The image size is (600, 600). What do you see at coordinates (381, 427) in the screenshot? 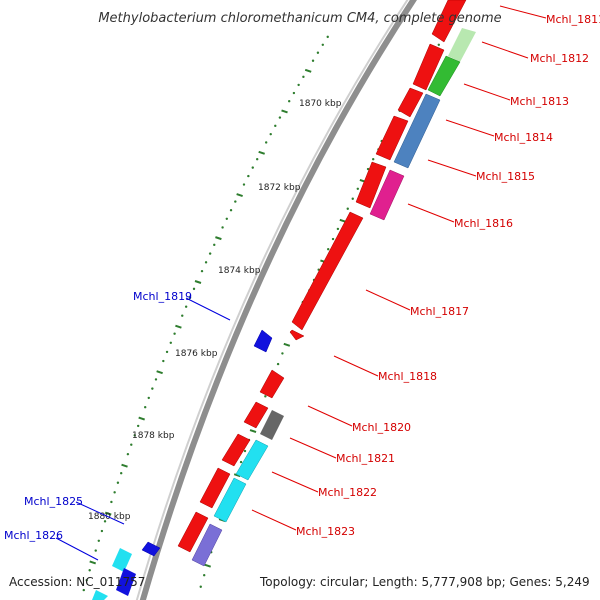
I see `gene-label-1820: Mchl_1820` at bounding box center [381, 427].